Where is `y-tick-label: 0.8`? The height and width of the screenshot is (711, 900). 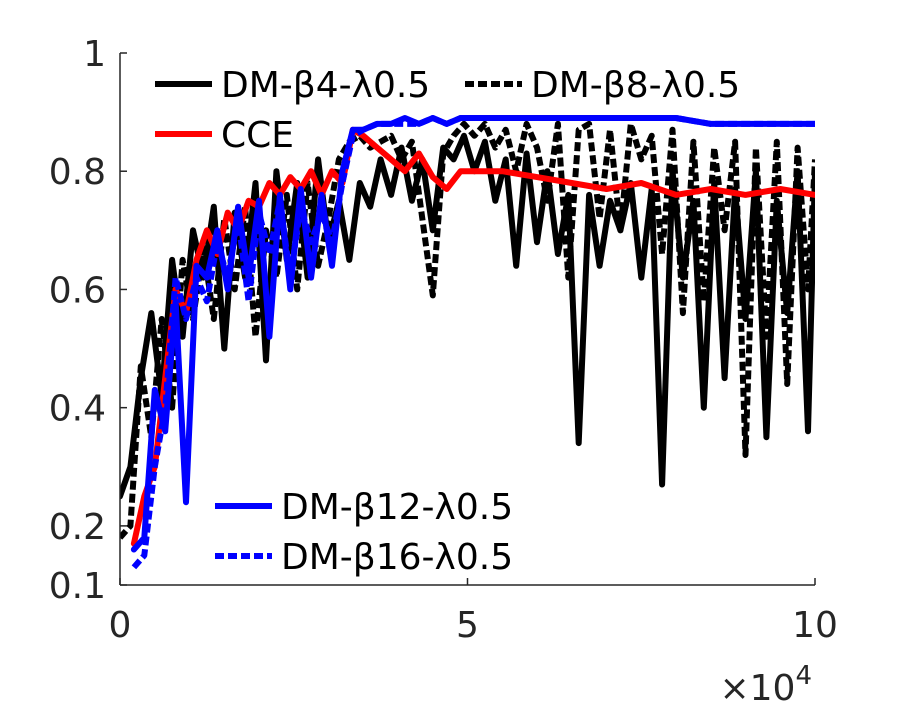 y-tick-label: 0.8 is located at coordinates (77, 172).